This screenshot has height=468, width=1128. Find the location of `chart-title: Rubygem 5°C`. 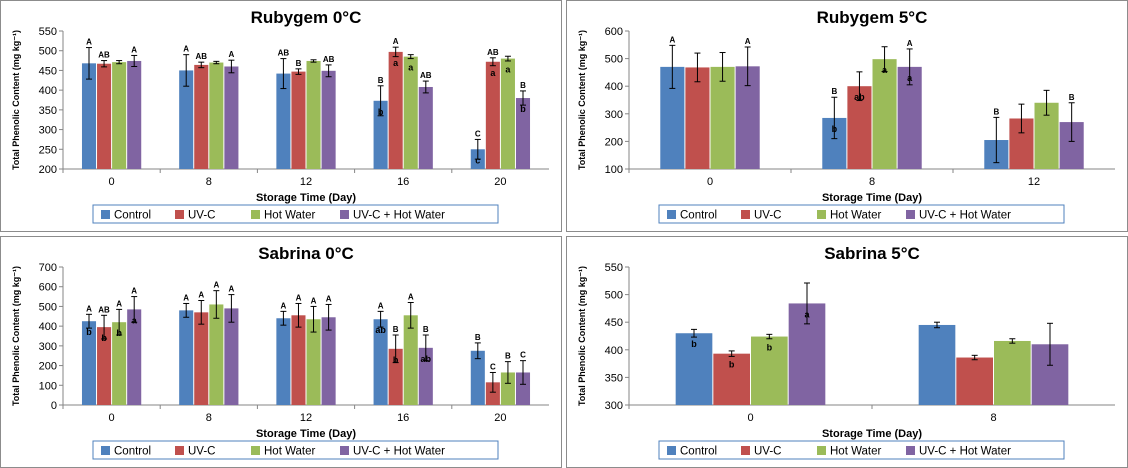

chart-title: Rubygem 5°C is located at coordinates (872, 17).